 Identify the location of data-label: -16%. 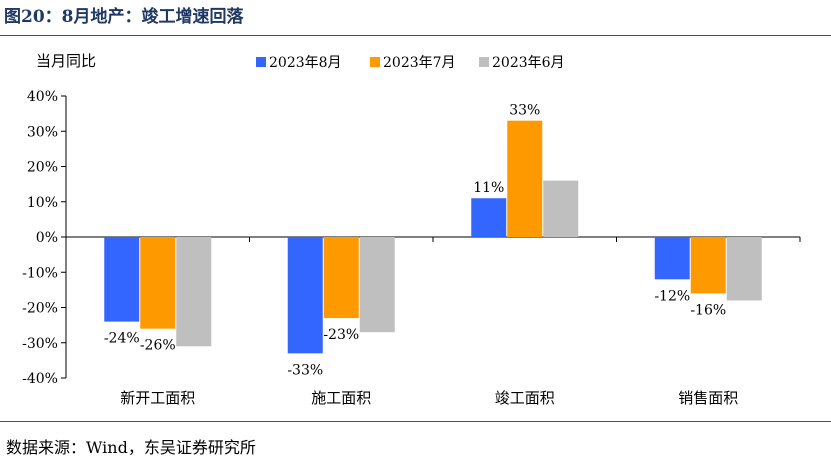
(708, 310).